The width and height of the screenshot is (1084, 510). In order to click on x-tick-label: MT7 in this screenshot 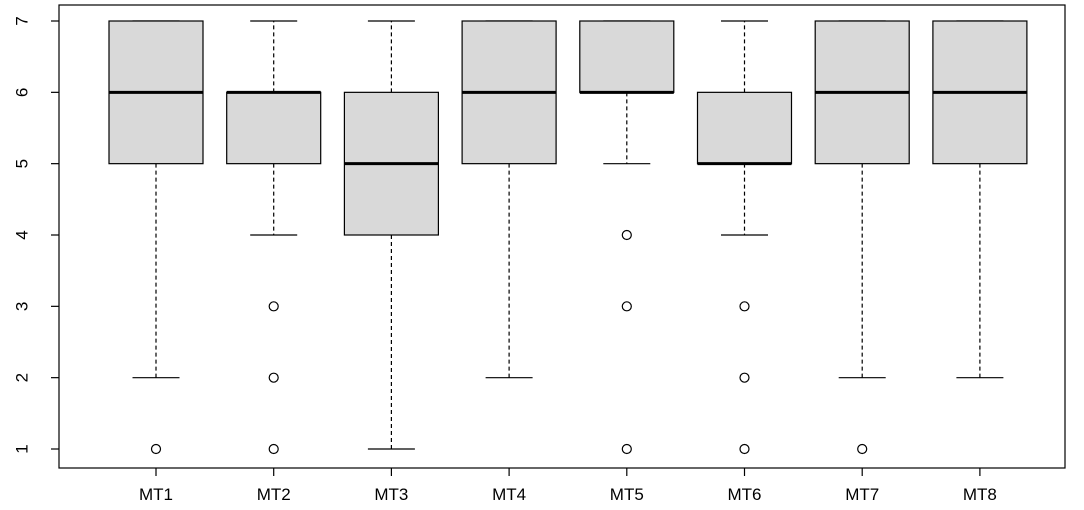, I will do `click(862, 494)`.